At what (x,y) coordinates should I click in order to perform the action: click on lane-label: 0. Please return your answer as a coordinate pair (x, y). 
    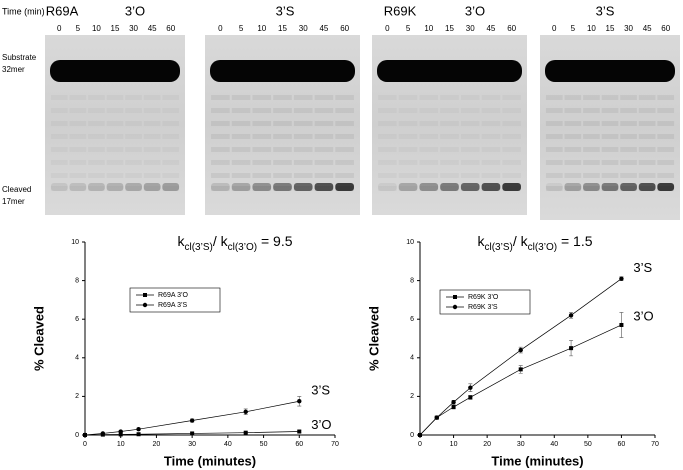
    Looking at the image, I should click on (220, 28).